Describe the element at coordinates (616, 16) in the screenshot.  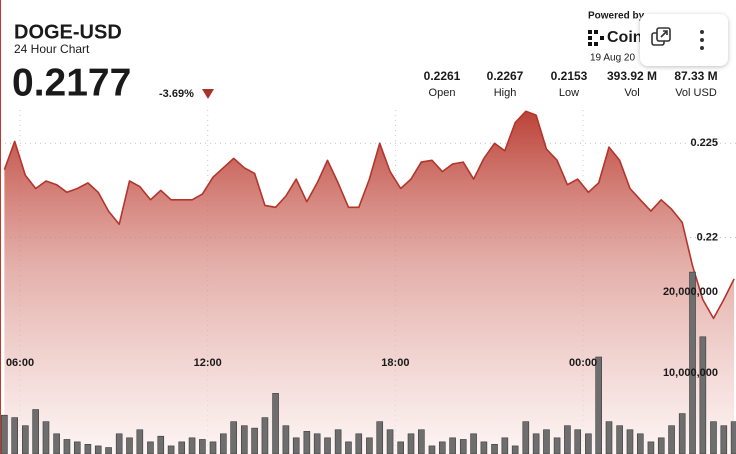
I see `powered-by: Powered by` at that location.